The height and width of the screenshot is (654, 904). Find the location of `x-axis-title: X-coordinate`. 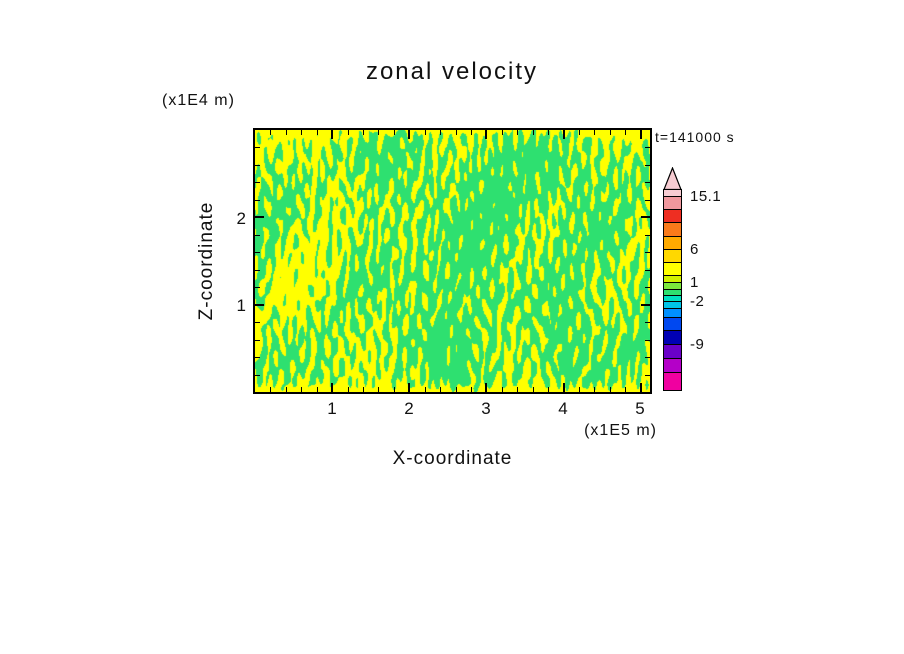

x-axis-title: X-coordinate is located at coordinates (452, 458).